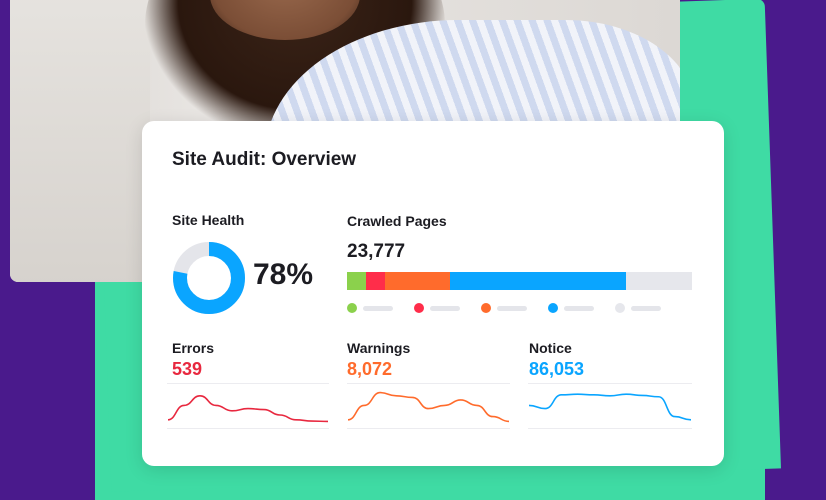 This screenshot has height=500, width=826. I want to click on notice-sparkline, so click(610, 406).